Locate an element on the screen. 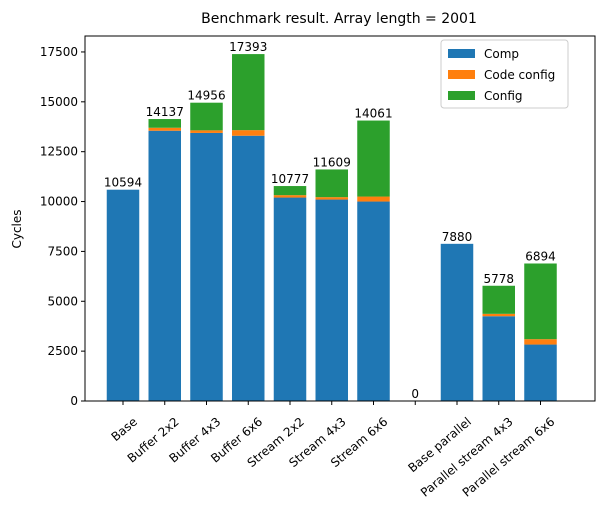  bar-total-label: 7880 is located at coordinates (457, 237).